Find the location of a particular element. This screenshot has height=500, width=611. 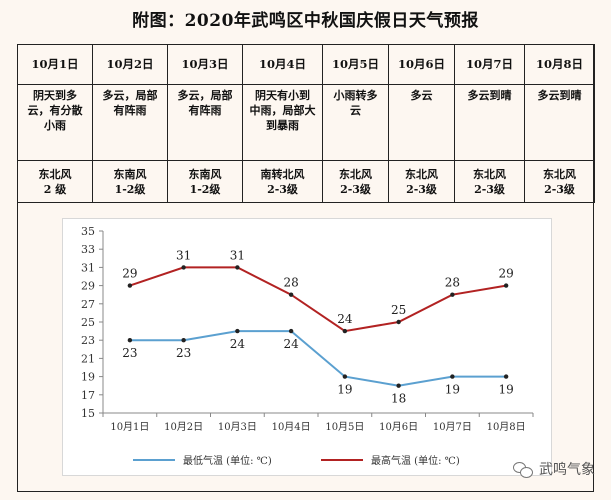

weather-cell: 多云 is located at coordinates (421, 122).